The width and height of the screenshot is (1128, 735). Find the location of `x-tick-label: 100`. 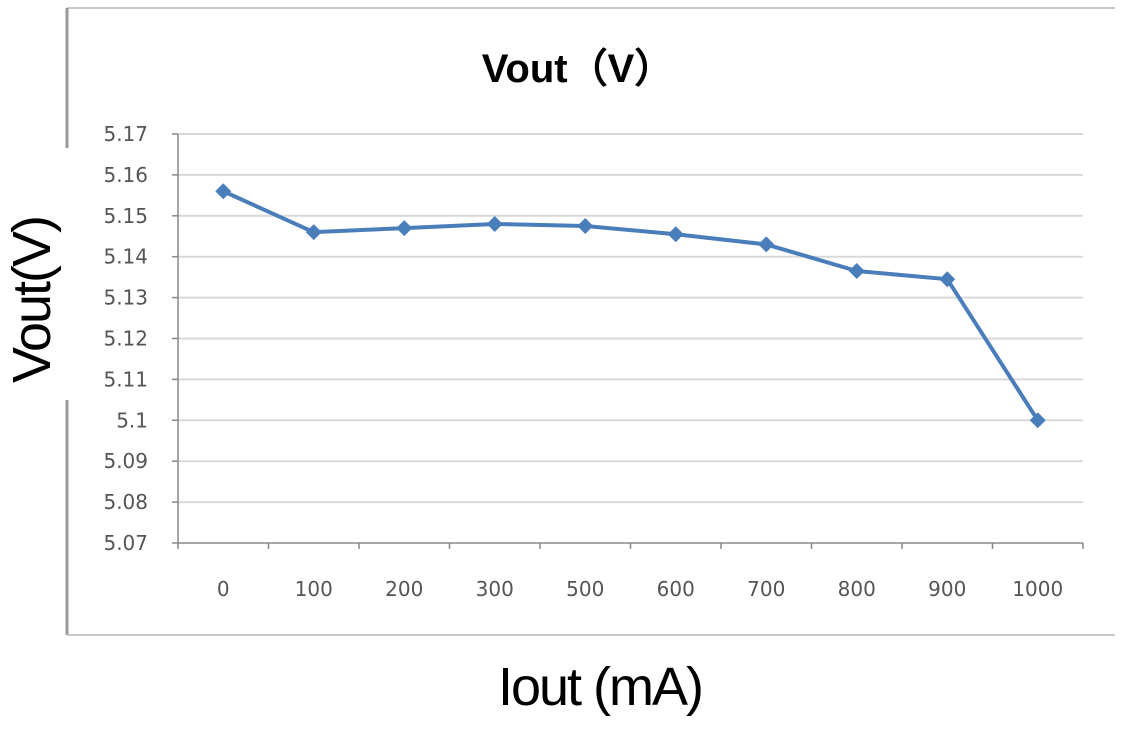

x-tick-label: 100 is located at coordinates (314, 589).